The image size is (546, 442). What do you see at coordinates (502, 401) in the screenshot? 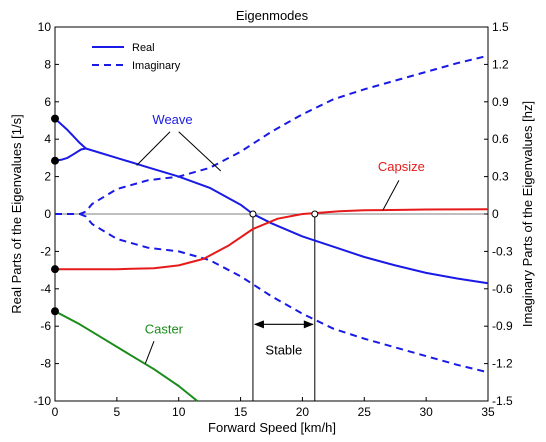
I see `y2-tick-label: -1.5` at bounding box center [502, 401].